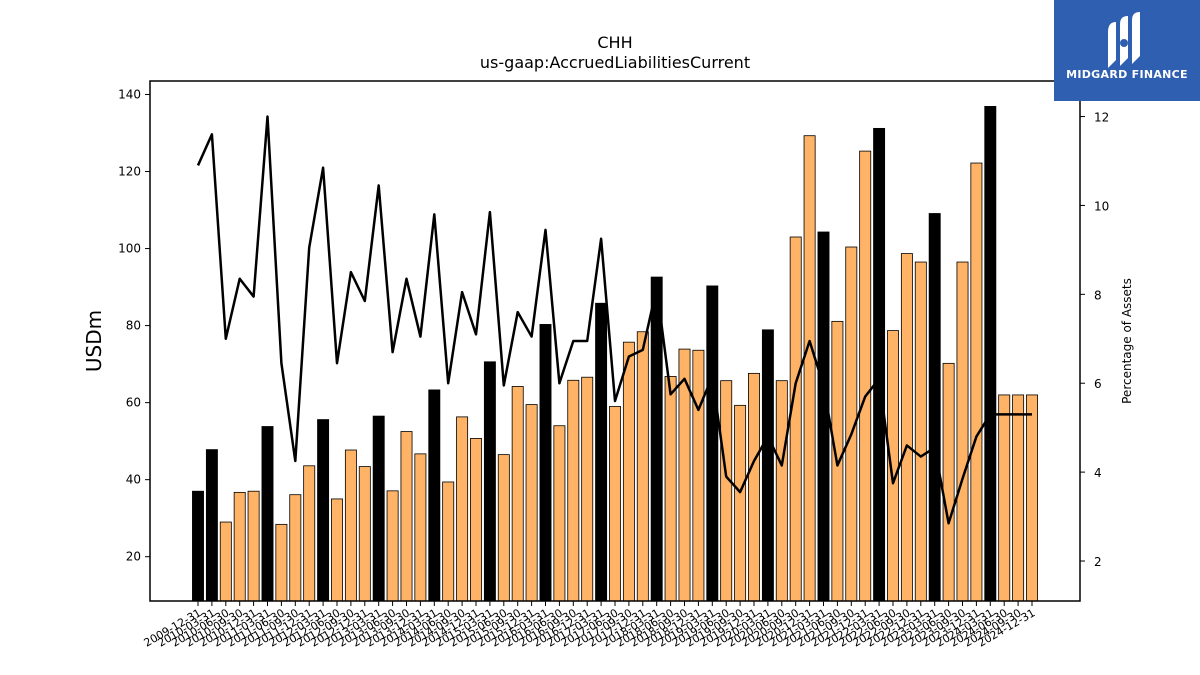  Describe the element at coordinates (133, 480) in the screenshot. I see `y-tick-label: 40` at that location.